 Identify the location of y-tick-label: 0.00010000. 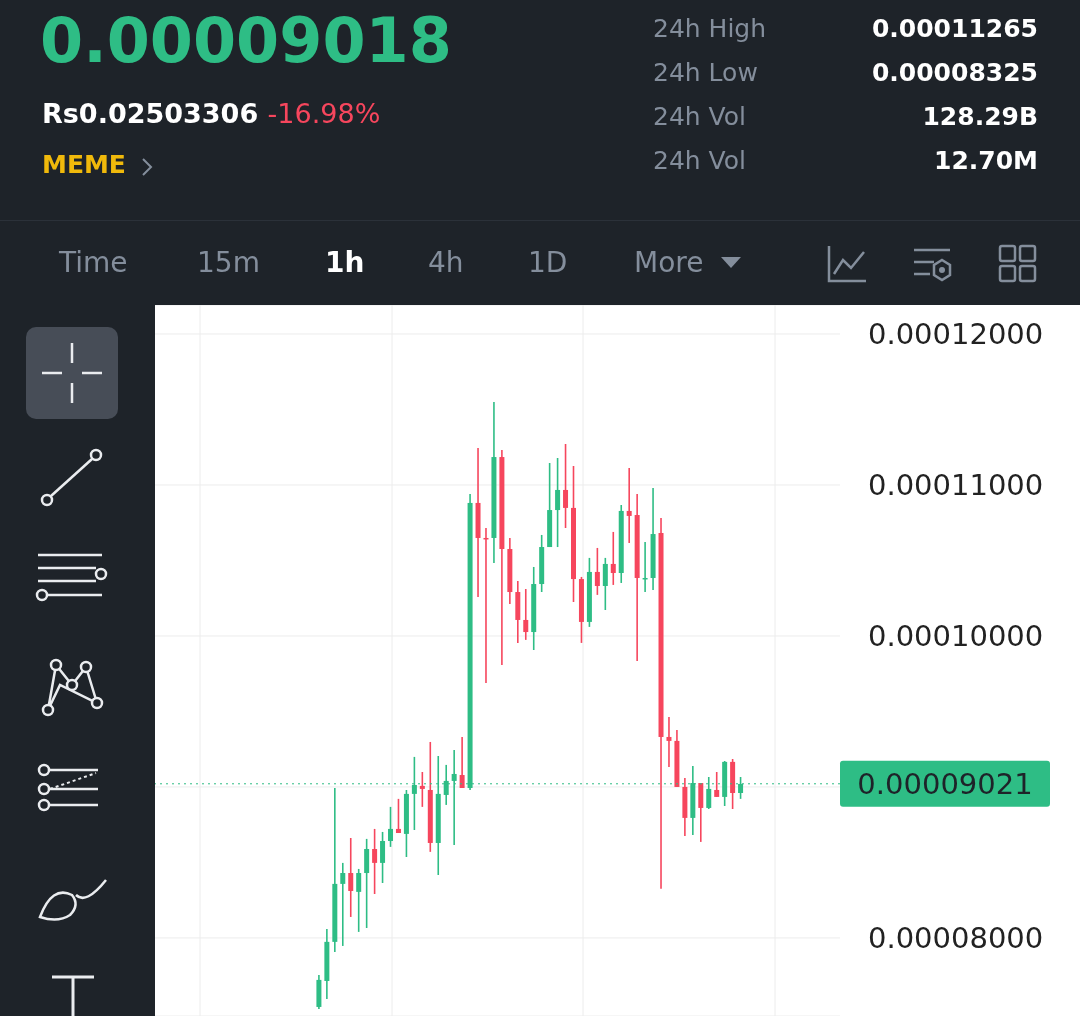
(956, 636).